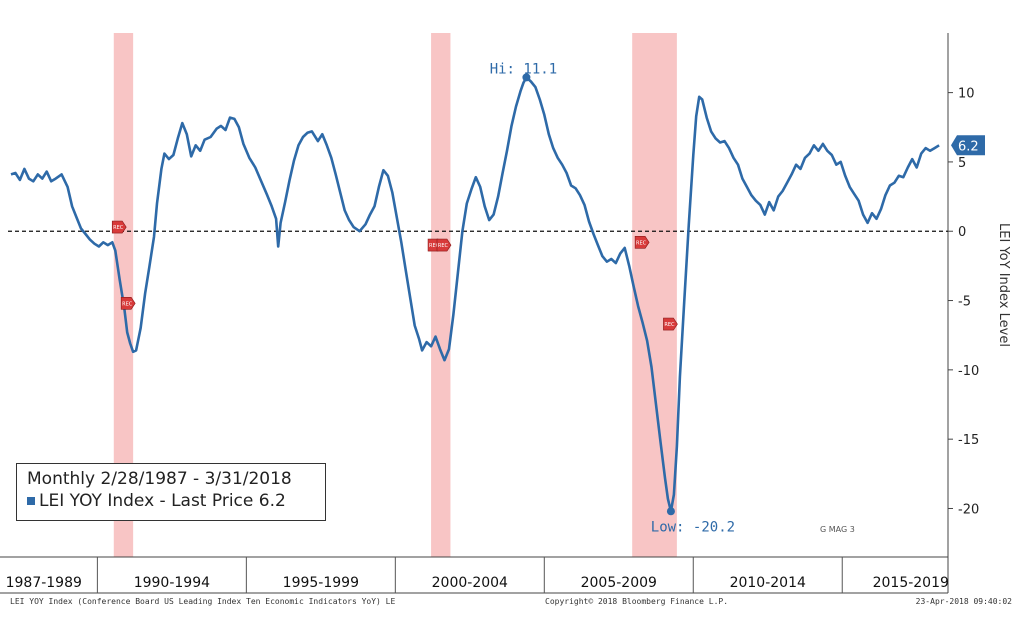  I want to click on recession-marker-label-3: REC, so click(443, 246).